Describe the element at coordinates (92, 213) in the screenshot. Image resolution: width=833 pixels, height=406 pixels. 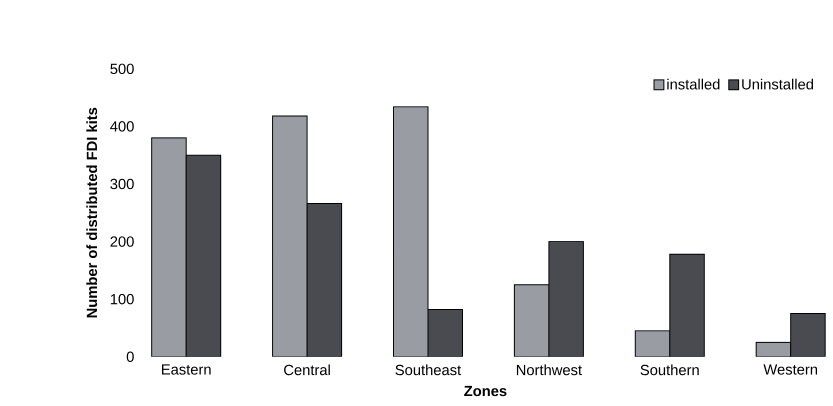
I see `y-axis-title: Number of distributed FDI kits` at that location.